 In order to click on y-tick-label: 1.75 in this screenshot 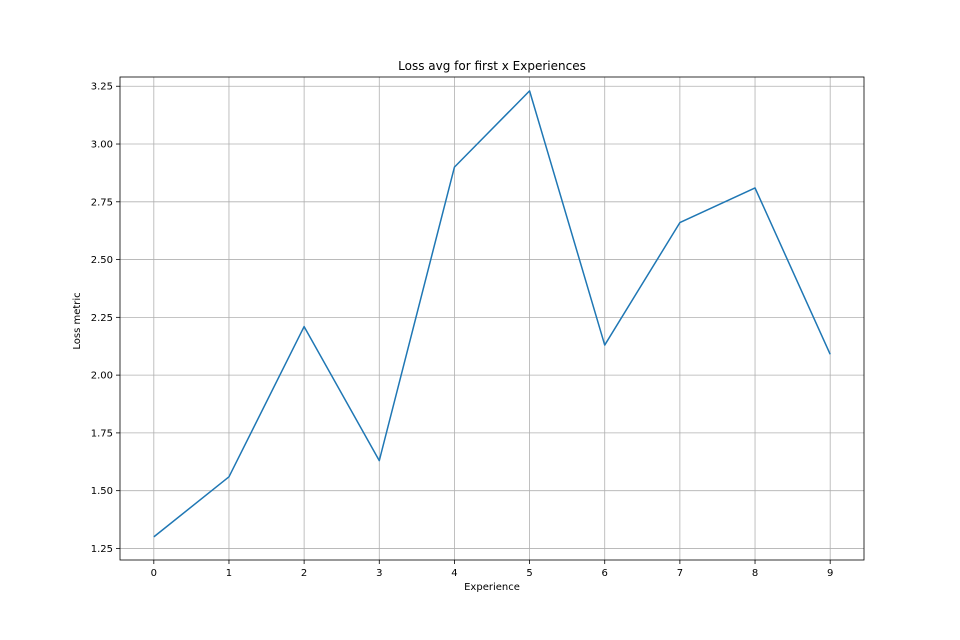, I will do `click(102, 433)`.